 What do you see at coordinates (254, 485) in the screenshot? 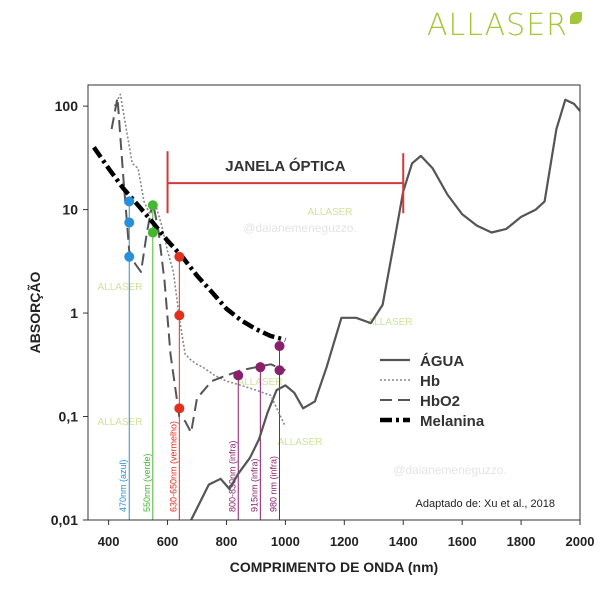
I see `marker-label: 915nm (infra)` at bounding box center [254, 485].